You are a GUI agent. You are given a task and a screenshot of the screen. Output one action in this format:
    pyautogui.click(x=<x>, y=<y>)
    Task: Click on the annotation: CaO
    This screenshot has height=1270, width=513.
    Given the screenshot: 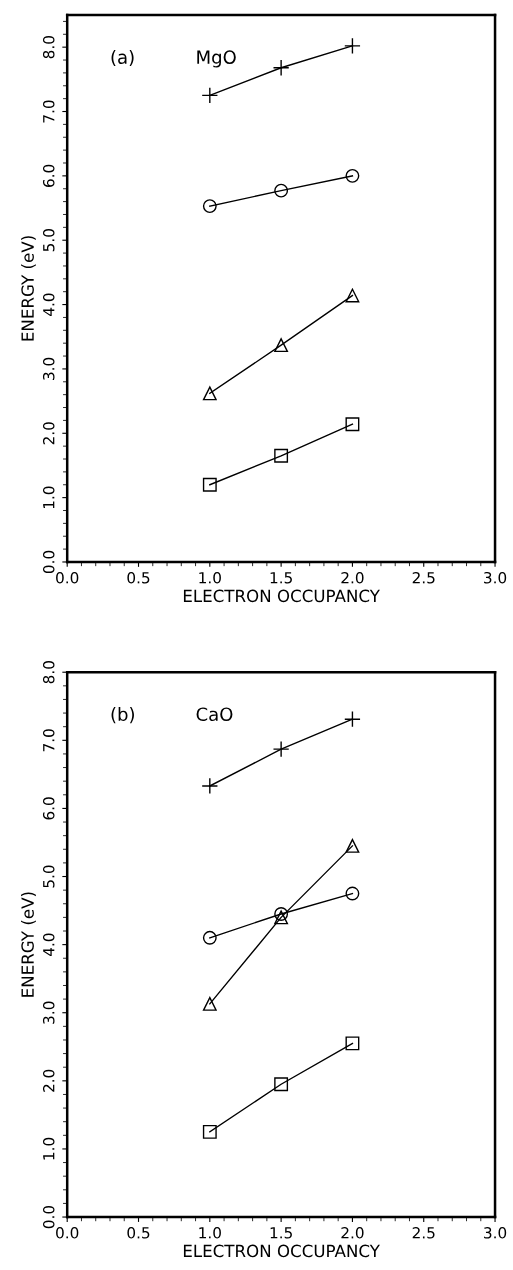 What is the action you would take?
    pyautogui.click(x=214, y=714)
    